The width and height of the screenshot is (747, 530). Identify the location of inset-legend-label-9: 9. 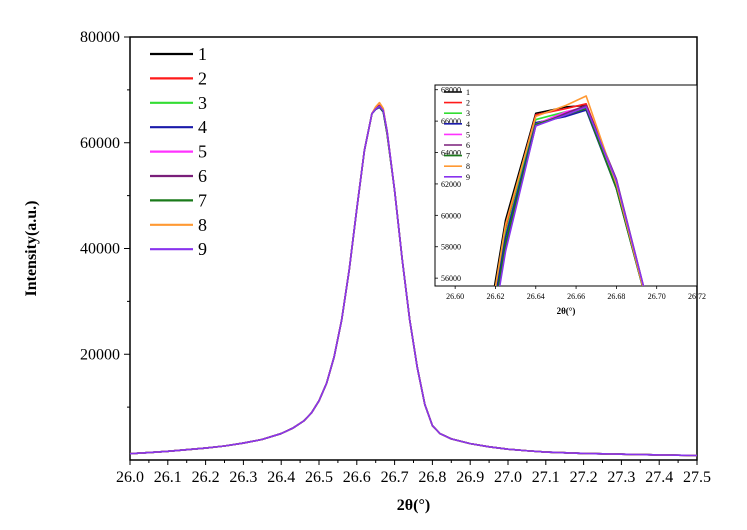
(468, 177).